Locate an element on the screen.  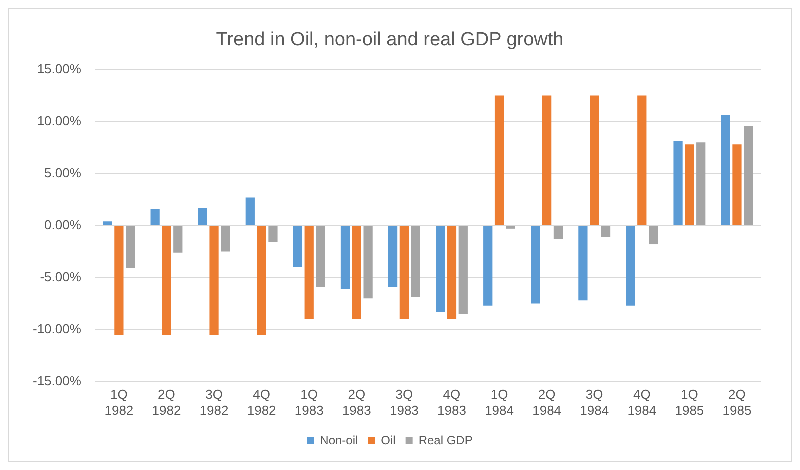
y-tick-label: 10.00% is located at coordinates (59, 120).